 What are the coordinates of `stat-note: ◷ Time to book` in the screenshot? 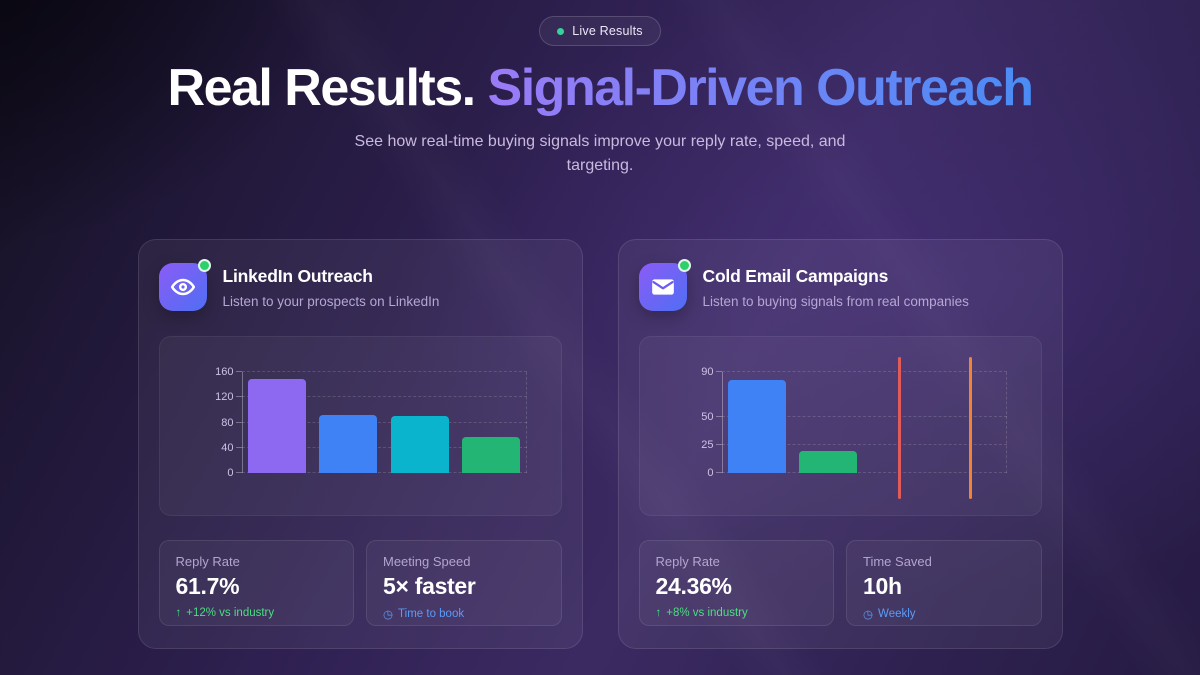 It's located at (464, 614).